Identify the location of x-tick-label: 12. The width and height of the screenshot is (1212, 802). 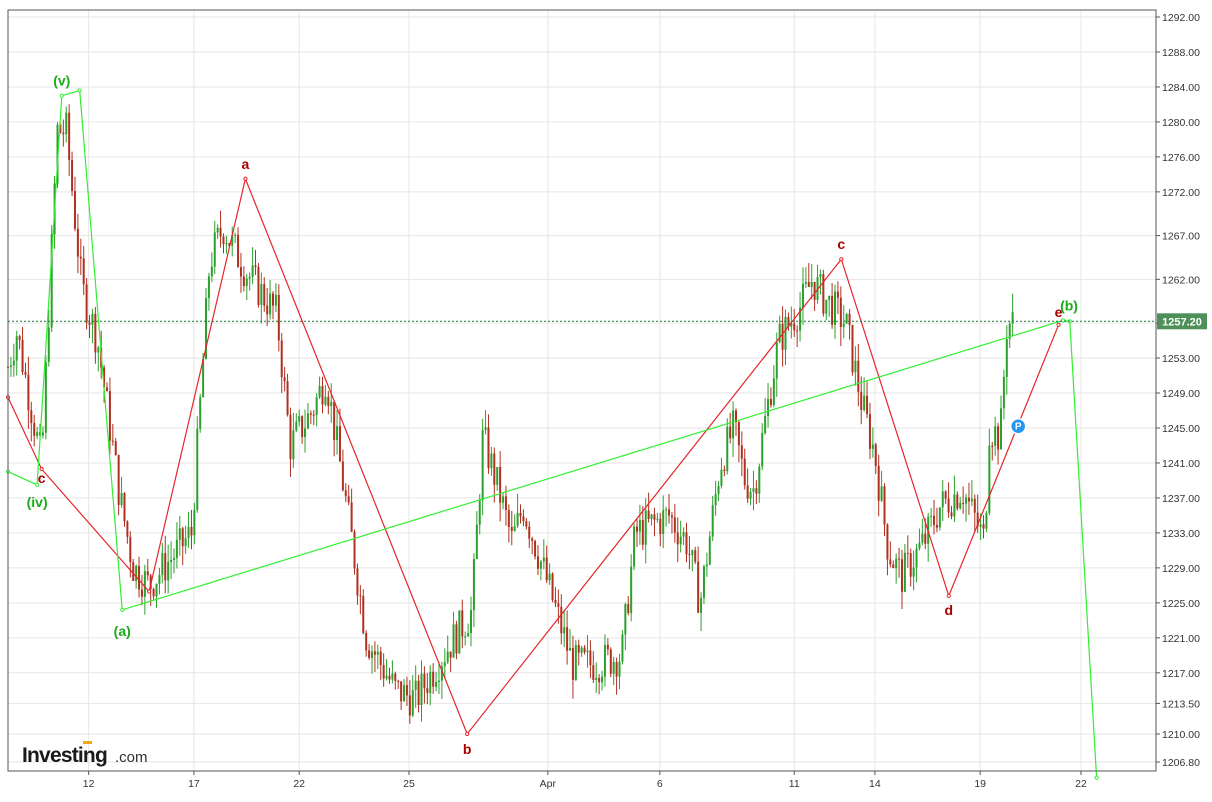
(89, 784).